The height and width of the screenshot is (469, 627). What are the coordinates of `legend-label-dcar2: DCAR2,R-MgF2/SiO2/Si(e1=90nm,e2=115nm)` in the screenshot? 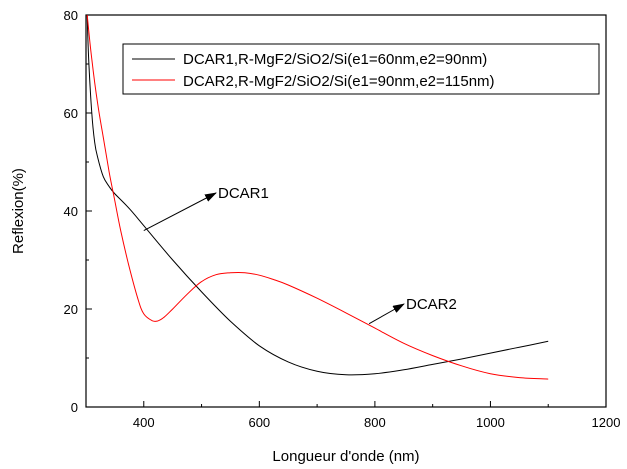 It's located at (339, 81).